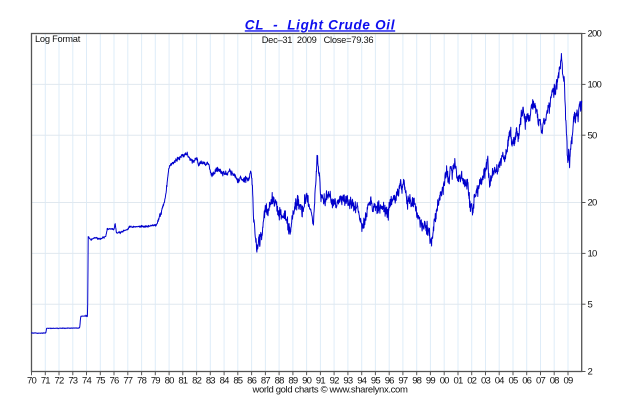 Image resolution: width=619 pixels, height=418 pixels. I want to click on svg-text: 70, so click(31, 381).